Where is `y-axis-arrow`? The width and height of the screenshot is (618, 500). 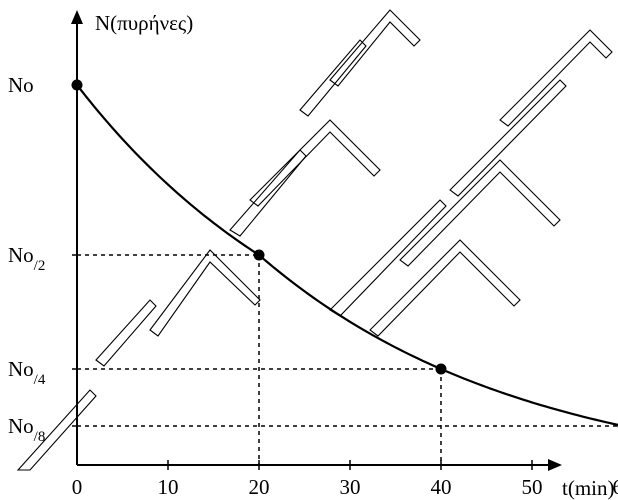 y-axis-arrow is located at coordinates (77, 17).